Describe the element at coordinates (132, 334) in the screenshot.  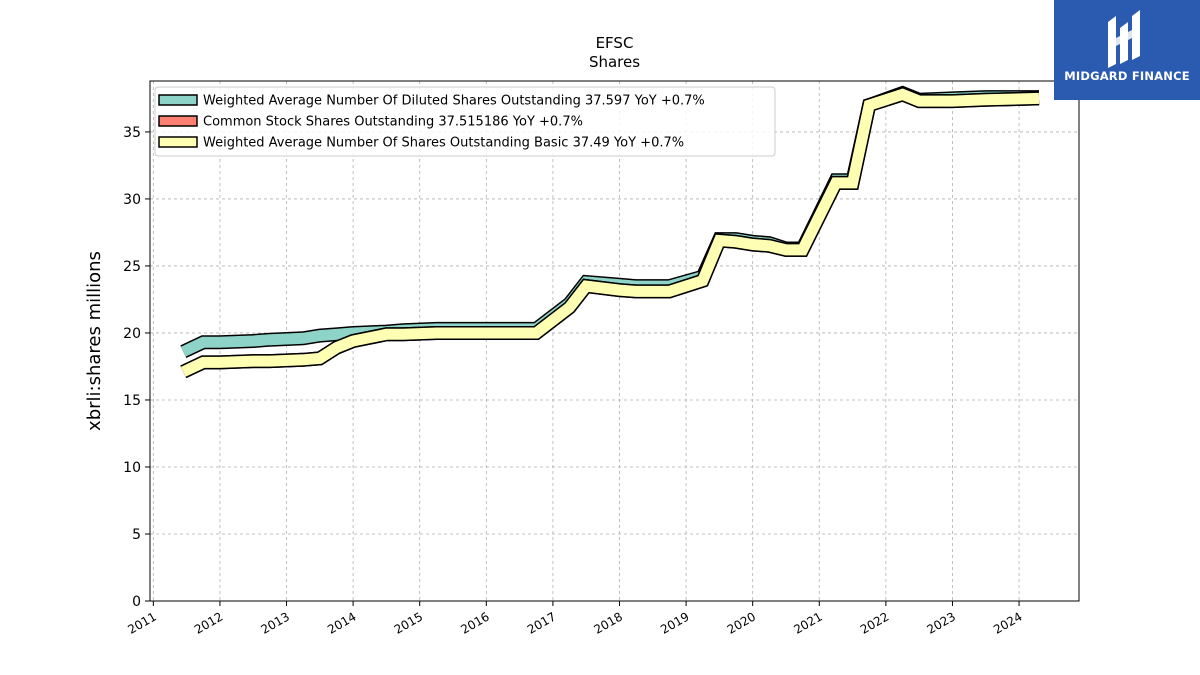
I see `y-tick-label: 20` at that location.